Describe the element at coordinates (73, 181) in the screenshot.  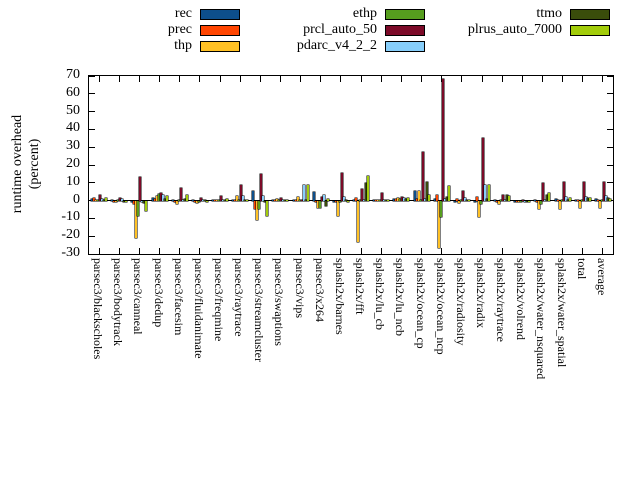
I see `y-tick-label: 10` at that location.